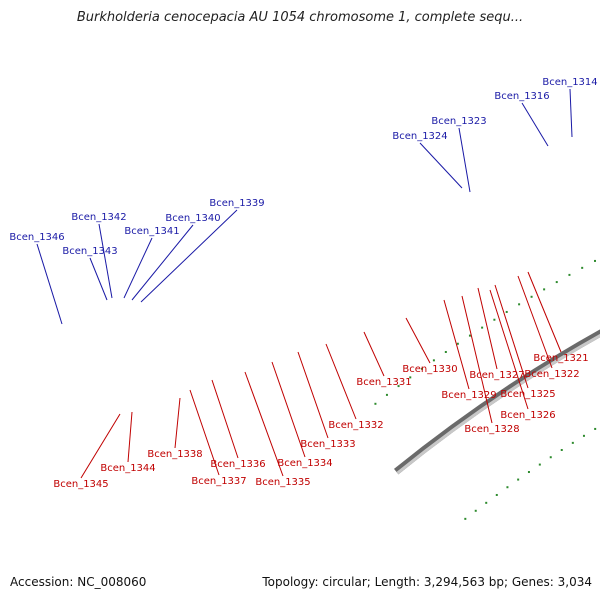  I want to click on gene-label-forward: Bcen_1341, so click(151, 231).